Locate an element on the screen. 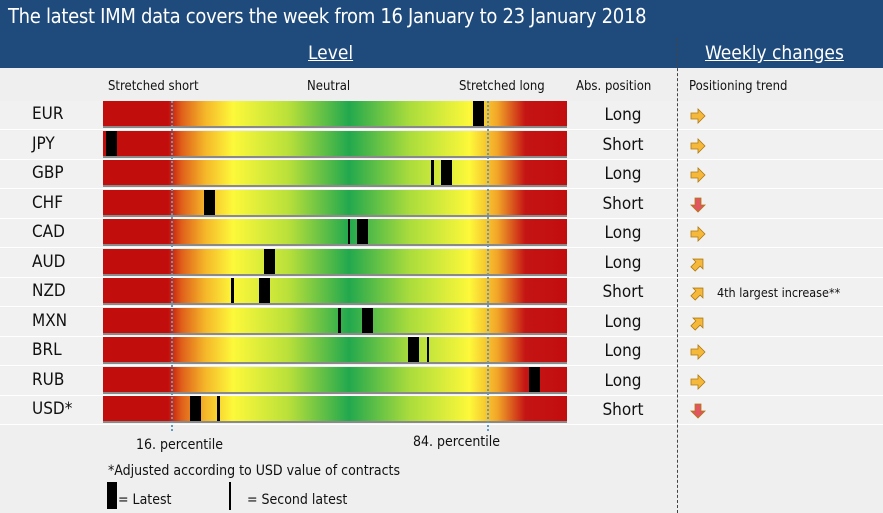 This screenshot has height=513, width=883. neutral-label: Neutral is located at coordinates (329, 86).